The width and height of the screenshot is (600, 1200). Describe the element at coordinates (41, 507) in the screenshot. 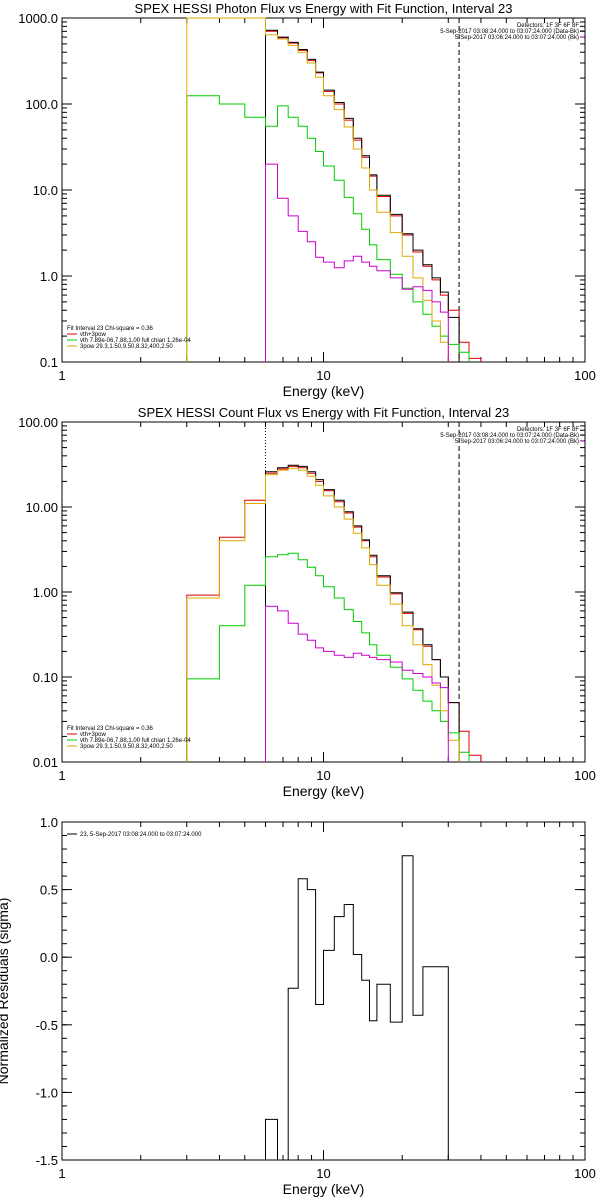

I see `y-tick-label: 10.00` at that location.